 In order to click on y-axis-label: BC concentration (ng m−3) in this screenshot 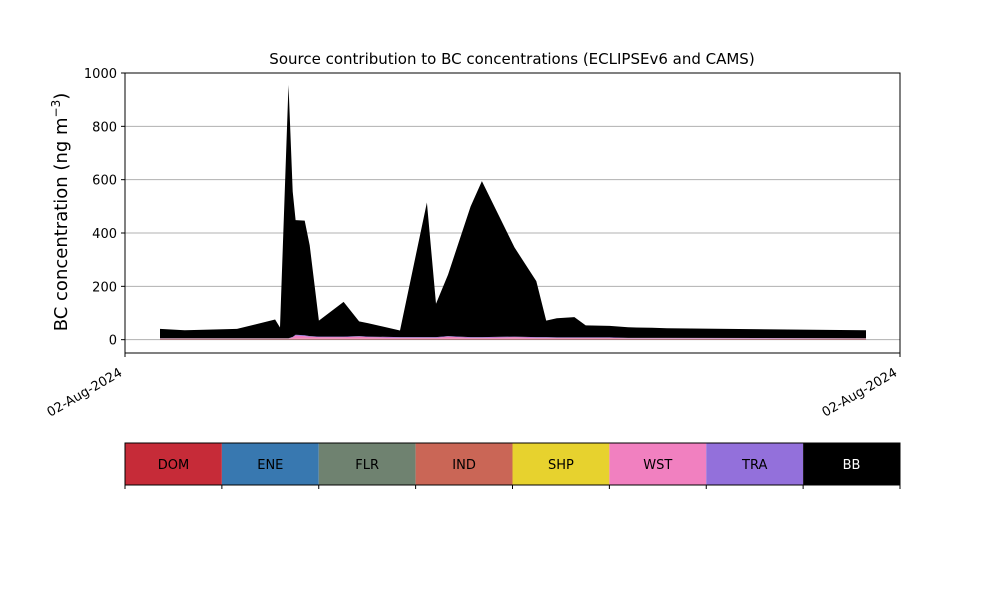, I will do `click(60, 212)`.